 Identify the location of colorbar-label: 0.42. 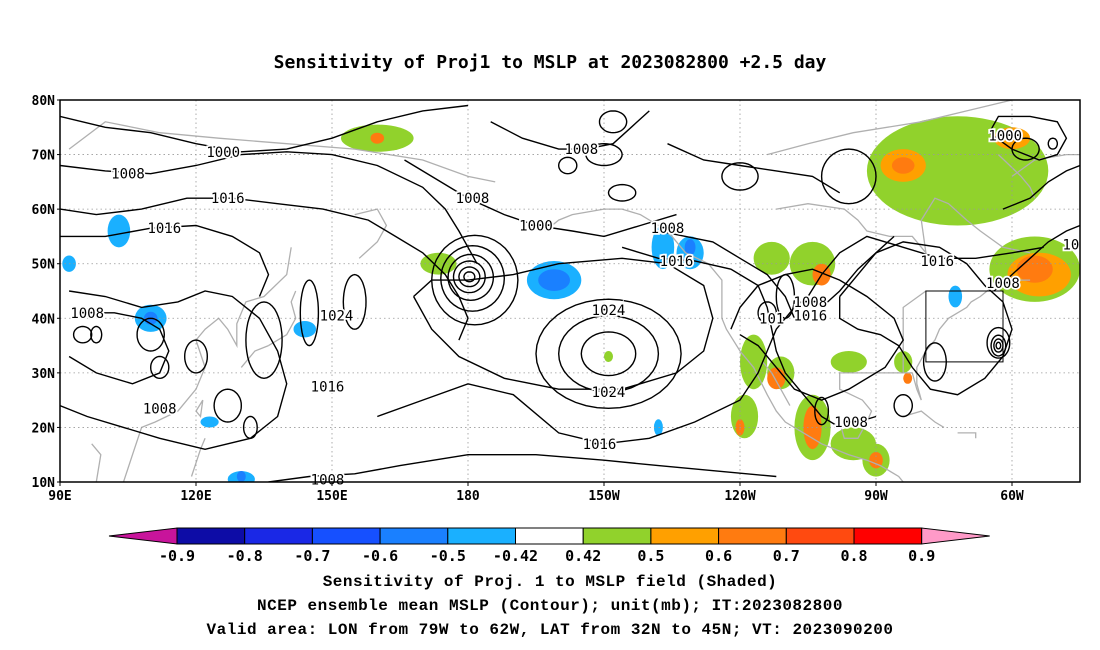
(583, 556).